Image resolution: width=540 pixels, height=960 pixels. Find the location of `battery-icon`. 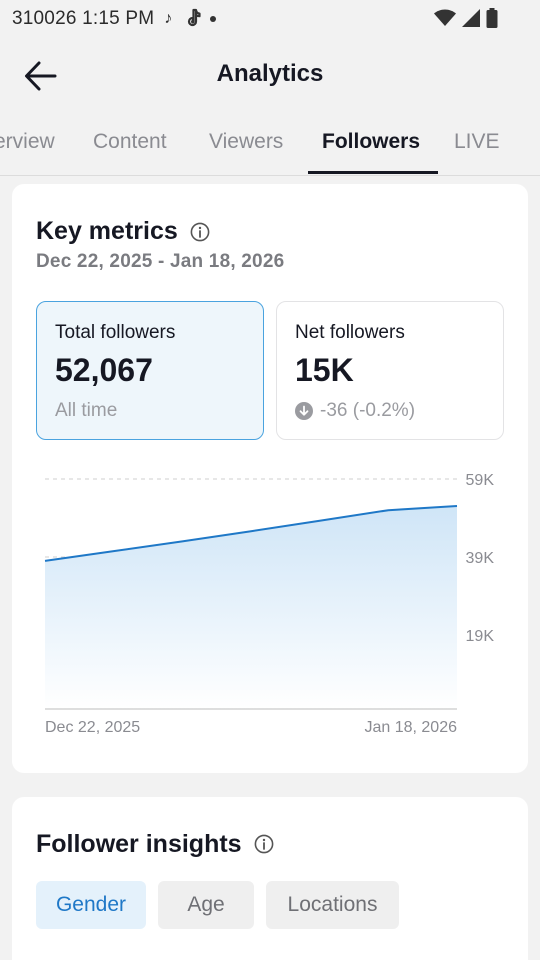

battery-icon is located at coordinates (492, 18).